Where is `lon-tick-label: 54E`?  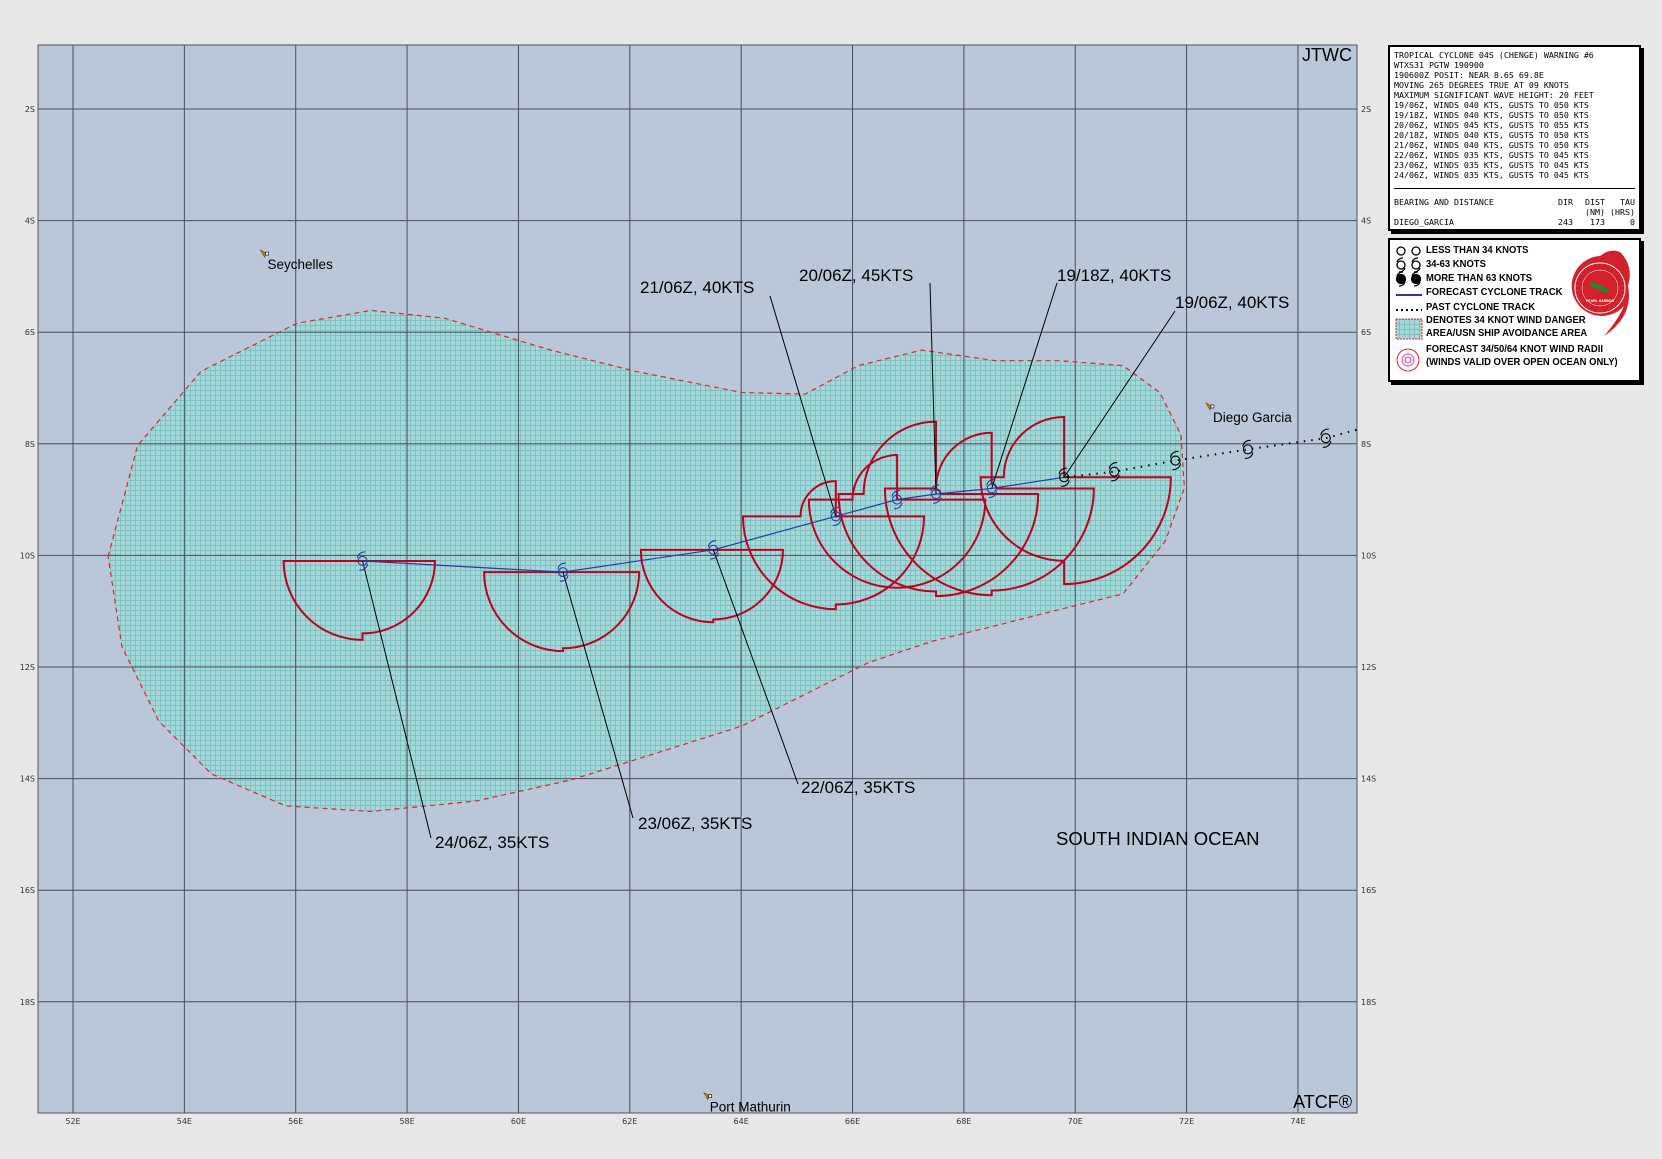
lon-tick-label: 54E is located at coordinates (184, 1121).